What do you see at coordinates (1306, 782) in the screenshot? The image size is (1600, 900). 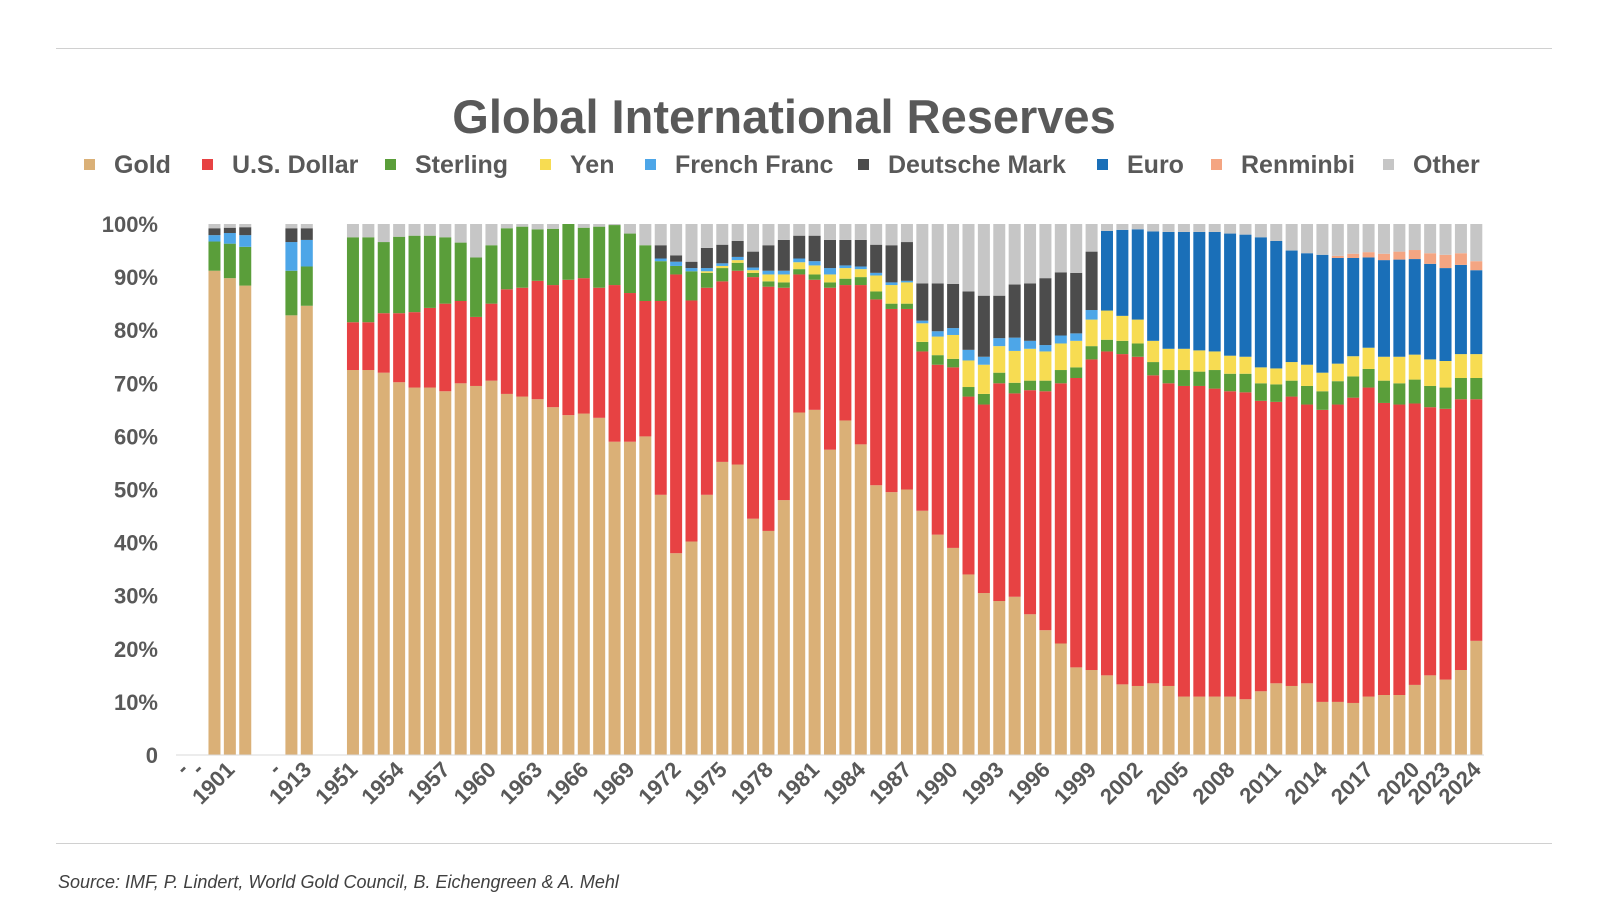 I see `x-tick-label: 2014` at bounding box center [1306, 782].